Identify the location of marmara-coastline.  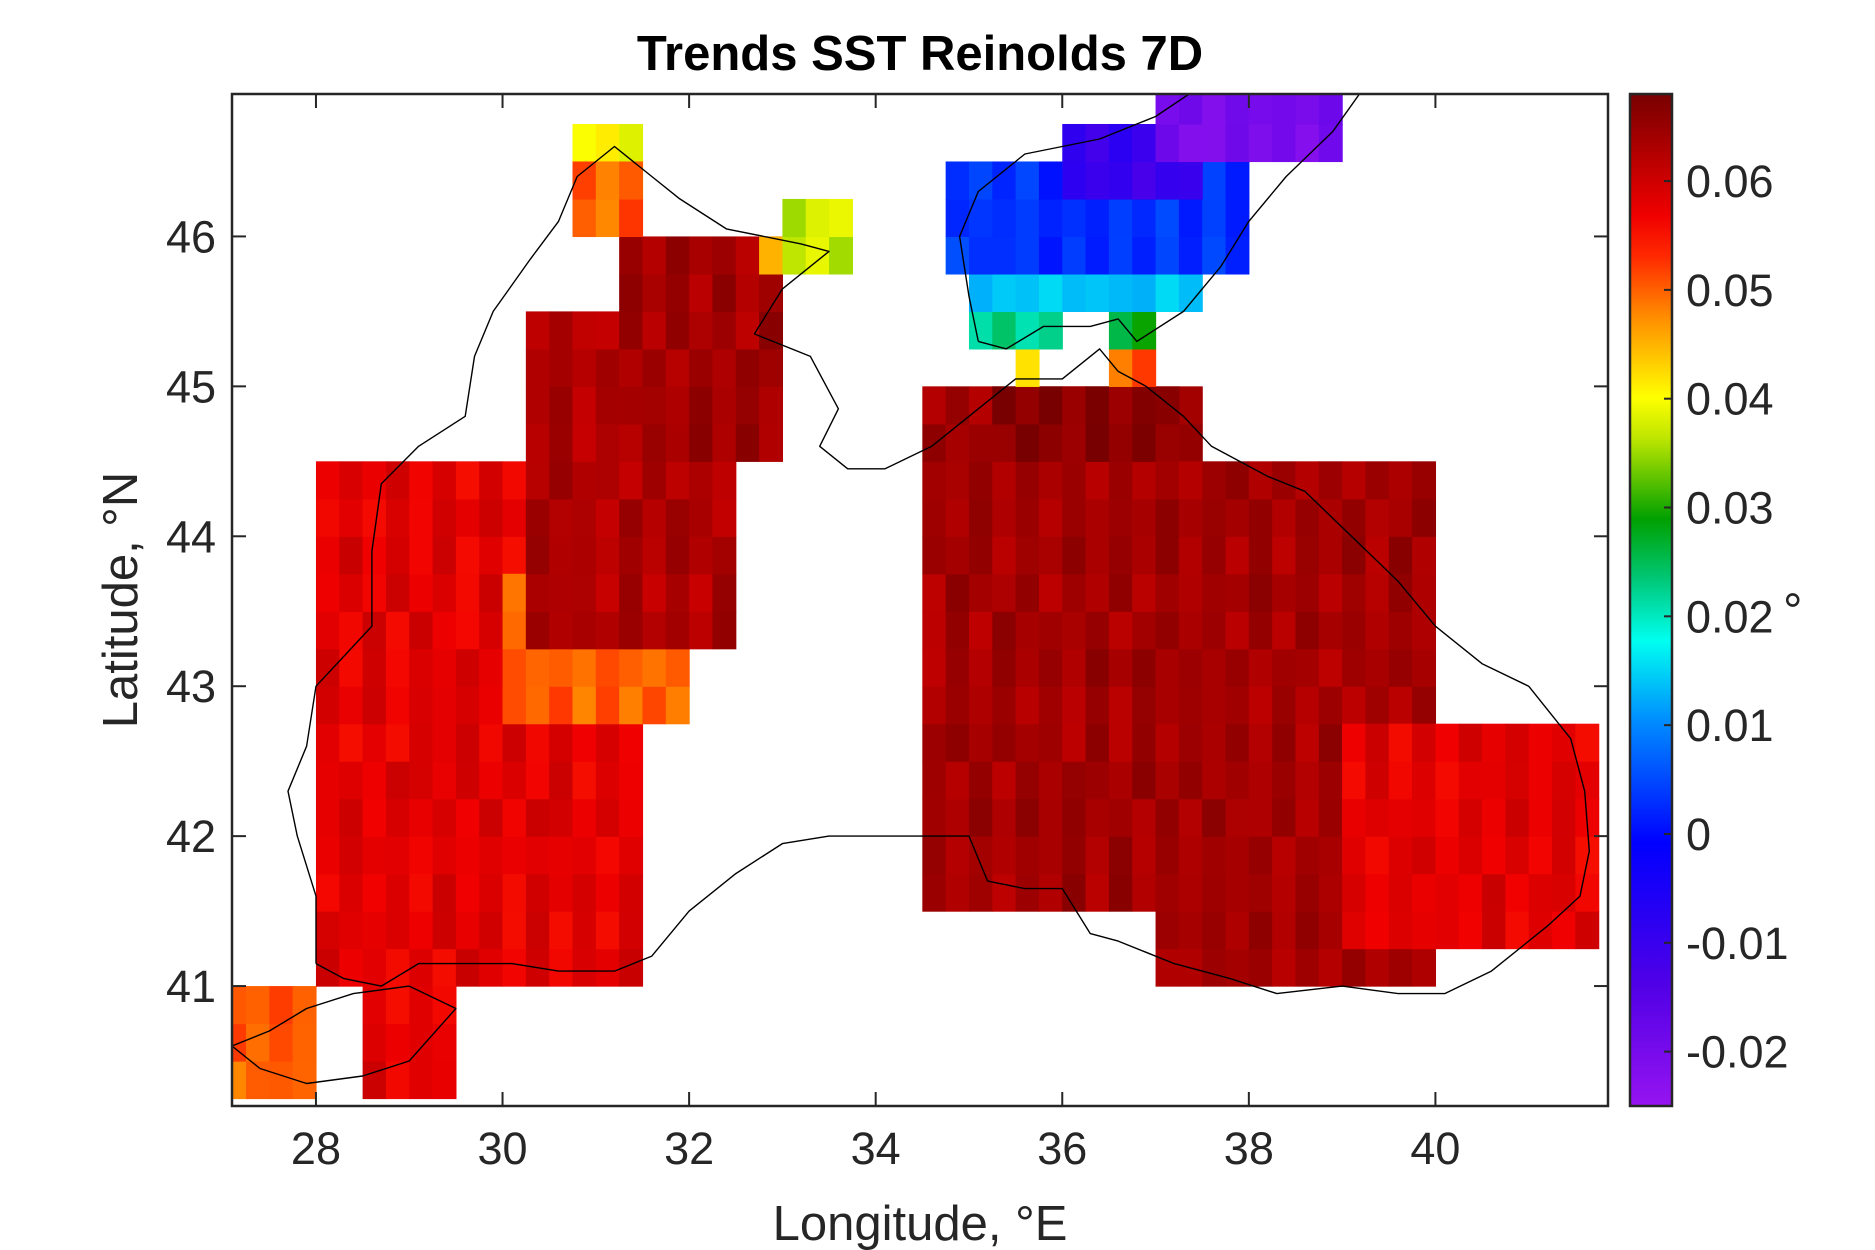
(344, 1035).